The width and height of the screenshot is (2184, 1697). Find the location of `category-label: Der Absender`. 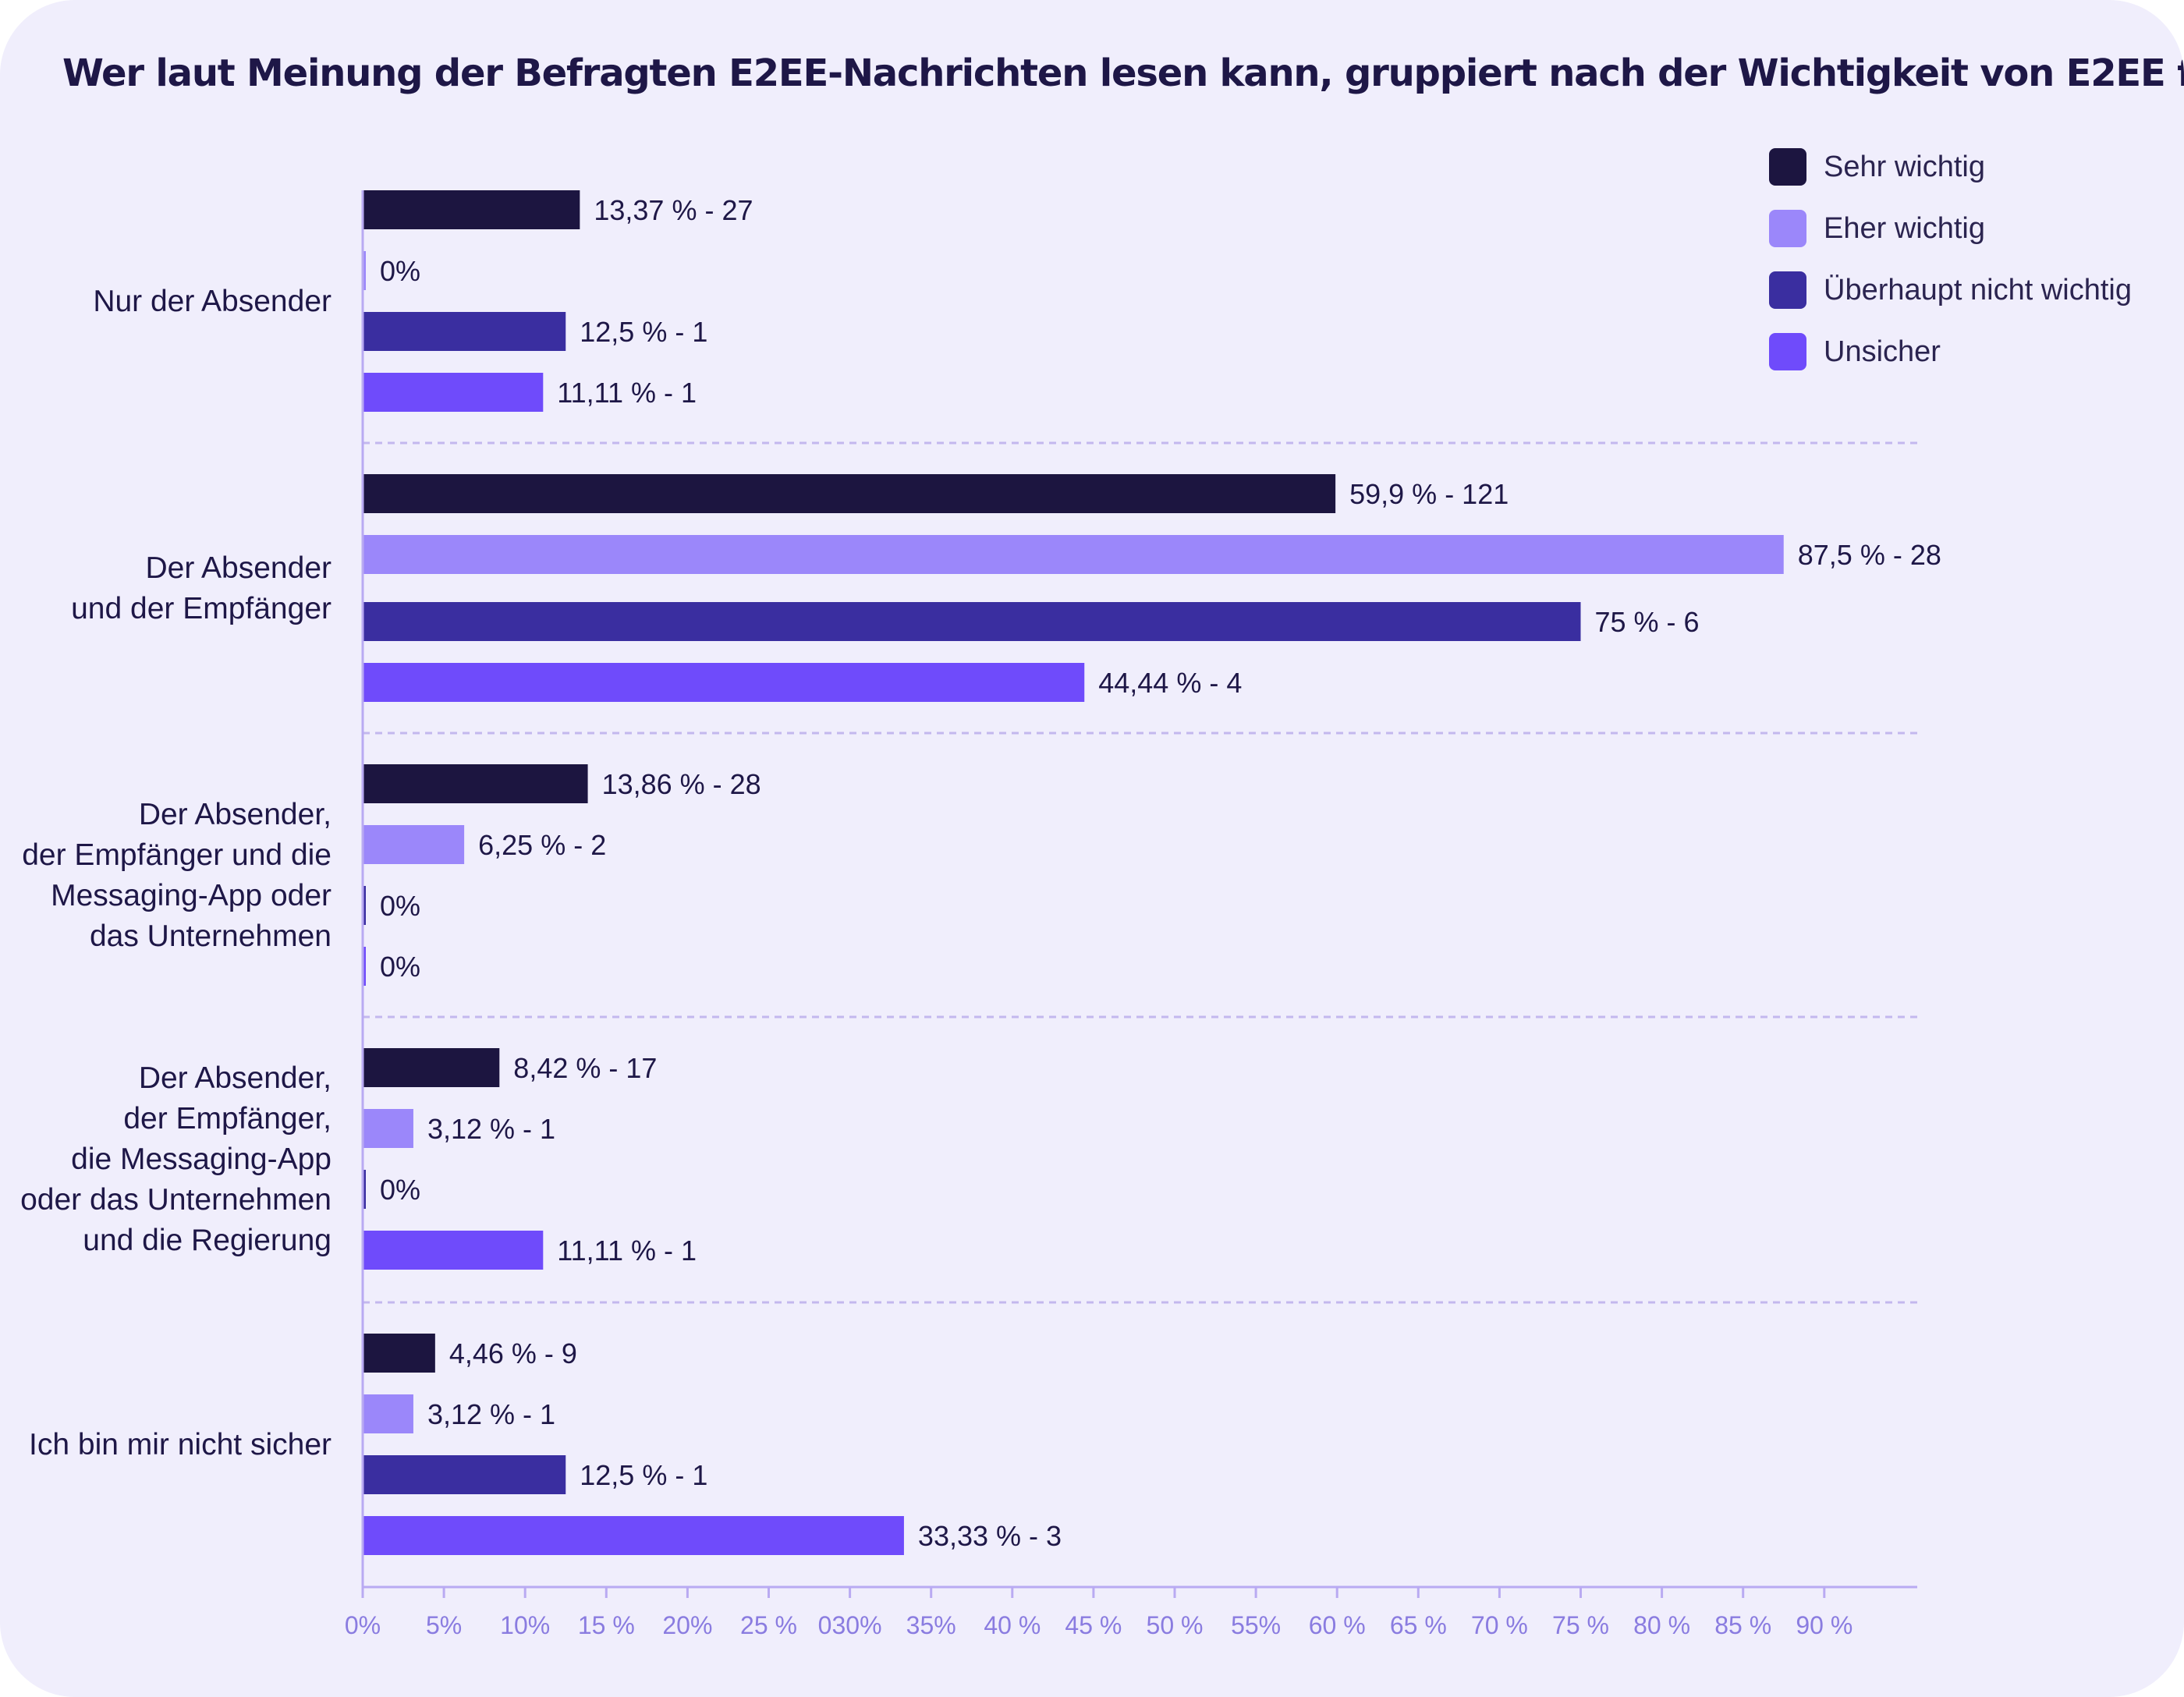

category-label: Der Absender is located at coordinates (239, 568).